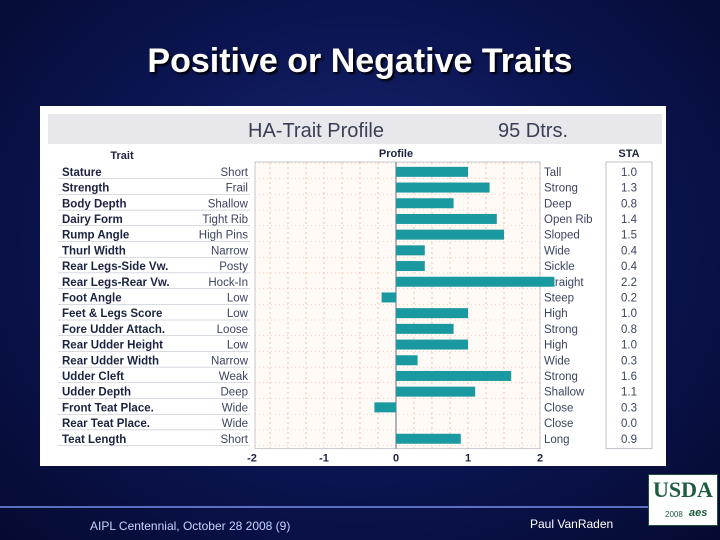 The width and height of the screenshot is (720, 540). Describe the element at coordinates (82, 173) in the screenshot. I see `trait-name-label: Stature` at that location.